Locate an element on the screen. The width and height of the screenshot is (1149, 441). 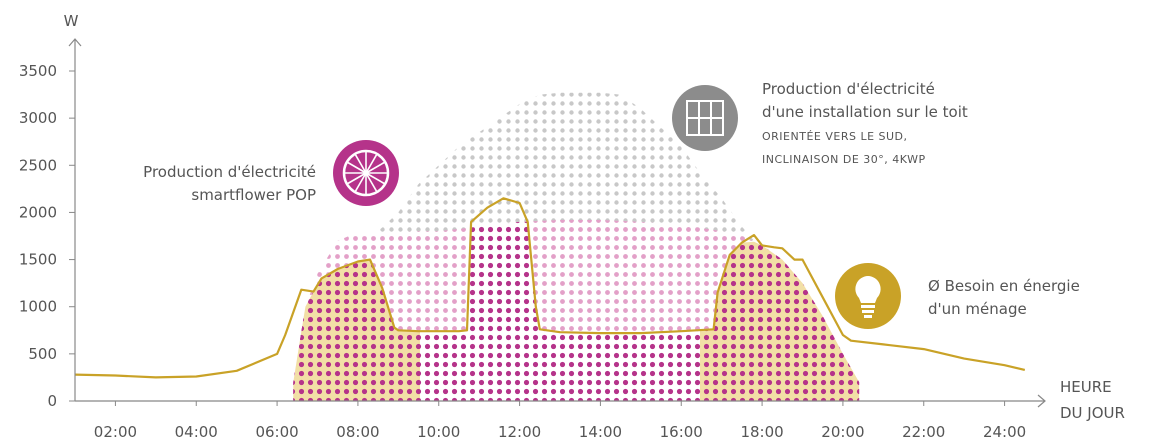
light-bulb-icon is located at coordinates (868, 296).